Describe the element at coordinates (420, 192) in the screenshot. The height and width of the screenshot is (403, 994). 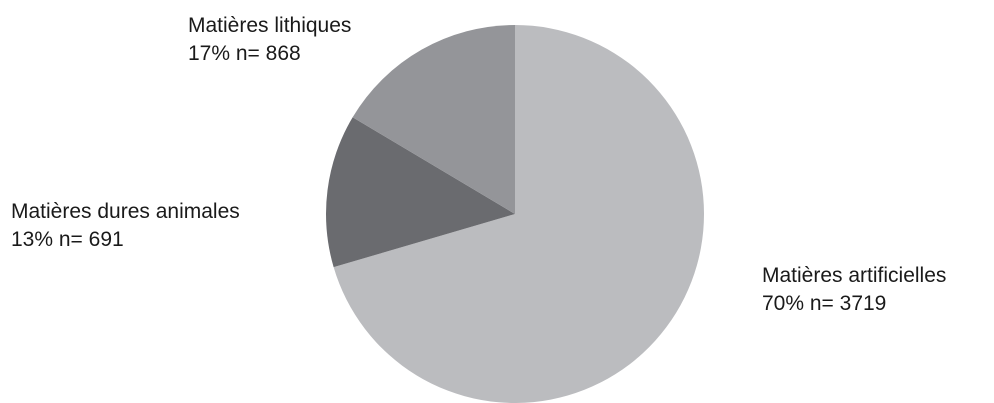
I see `pie-slice-matieres-dures-animales` at that location.